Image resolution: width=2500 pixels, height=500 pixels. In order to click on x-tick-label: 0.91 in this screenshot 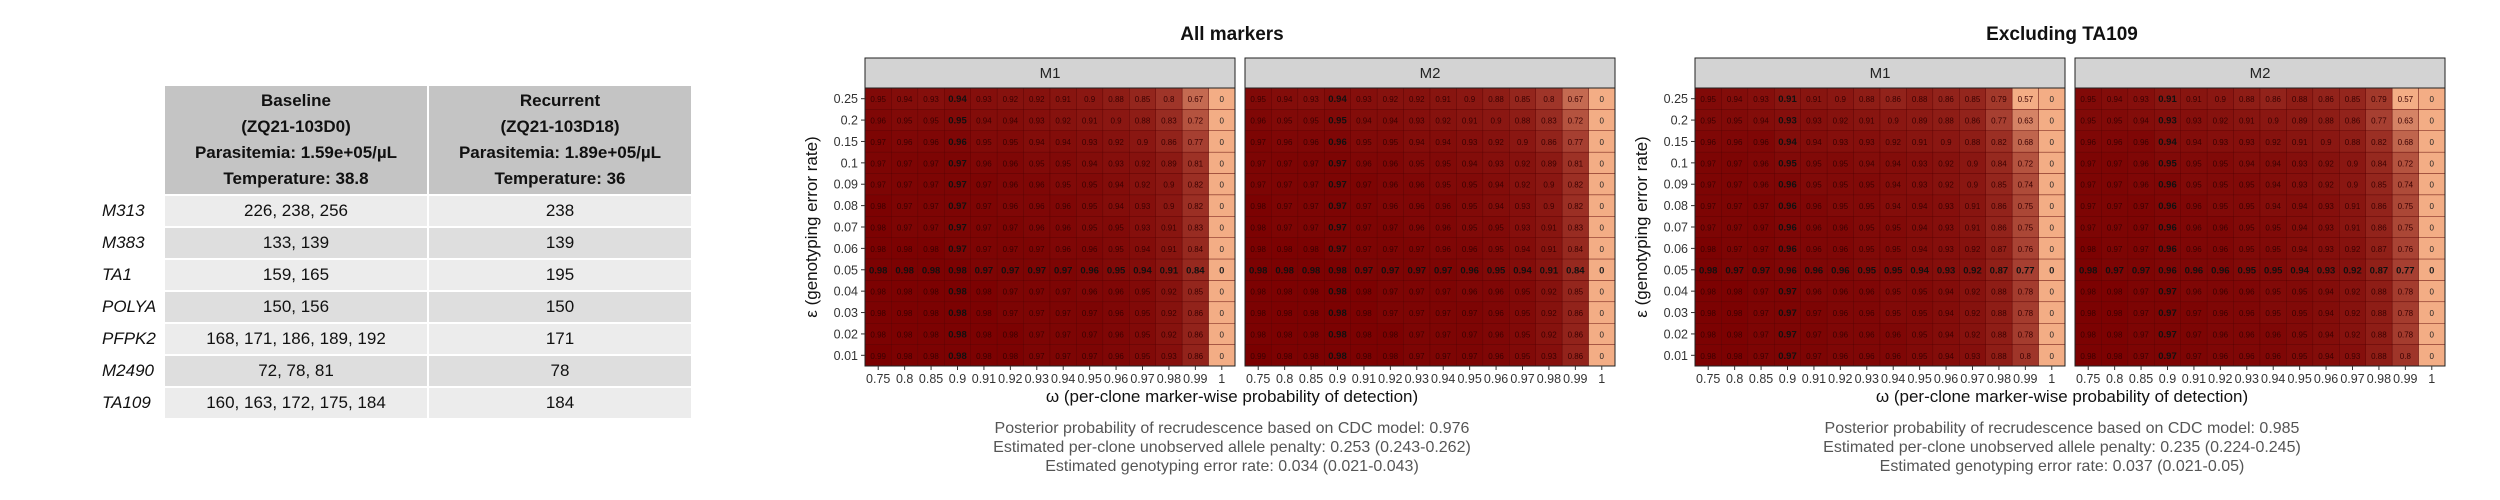, I will do `click(1364, 379)`.